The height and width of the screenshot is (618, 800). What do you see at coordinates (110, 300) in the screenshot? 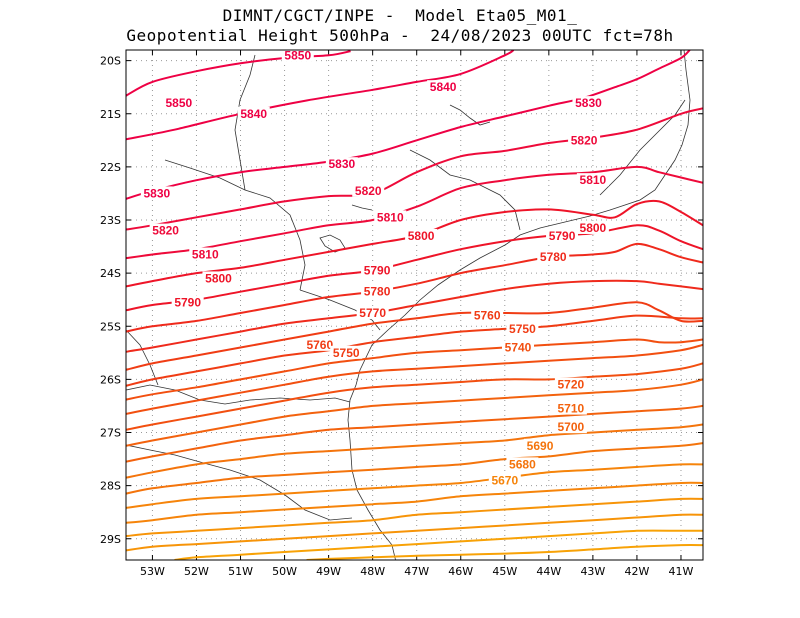
I see `latitude-labels: 20S 21S 22S 23S 24S 25S 26S 27S 28S 29S` at bounding box center [110, 300].